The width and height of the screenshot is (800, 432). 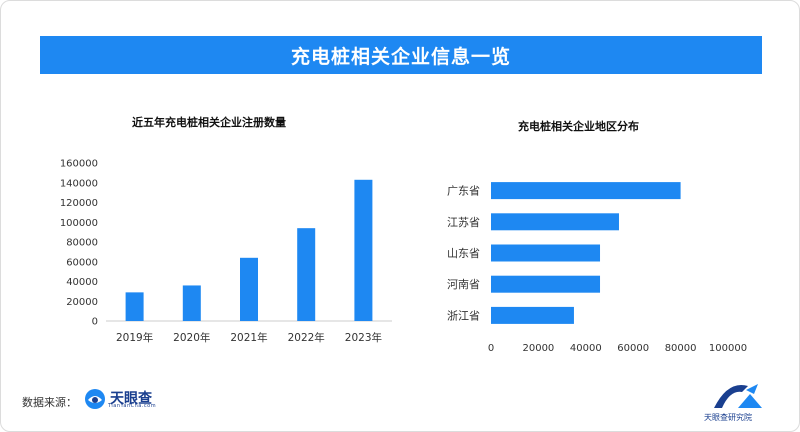 What do you see at coordinates (728, 417) in the screenshot?
I see `institute-logo-text: 天眼查研究院` at bounding box center [728, 417].